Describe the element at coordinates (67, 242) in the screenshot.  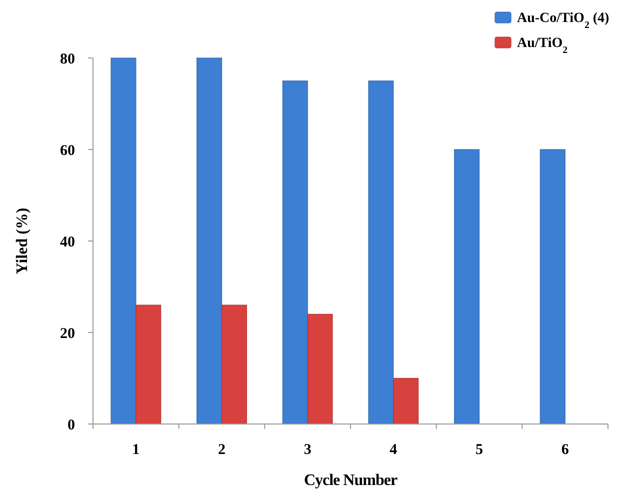
I see `y-tick-label: 40` at that location.